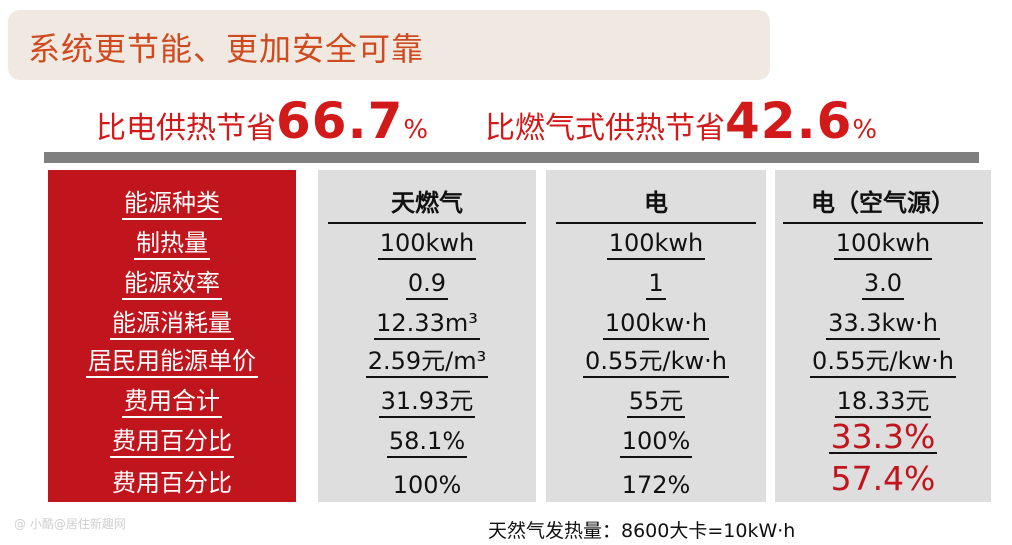  Describe the element at coordinates (186, 128) in the screenshot. I see `saving-electric-label: 比电供热节省` at that location.